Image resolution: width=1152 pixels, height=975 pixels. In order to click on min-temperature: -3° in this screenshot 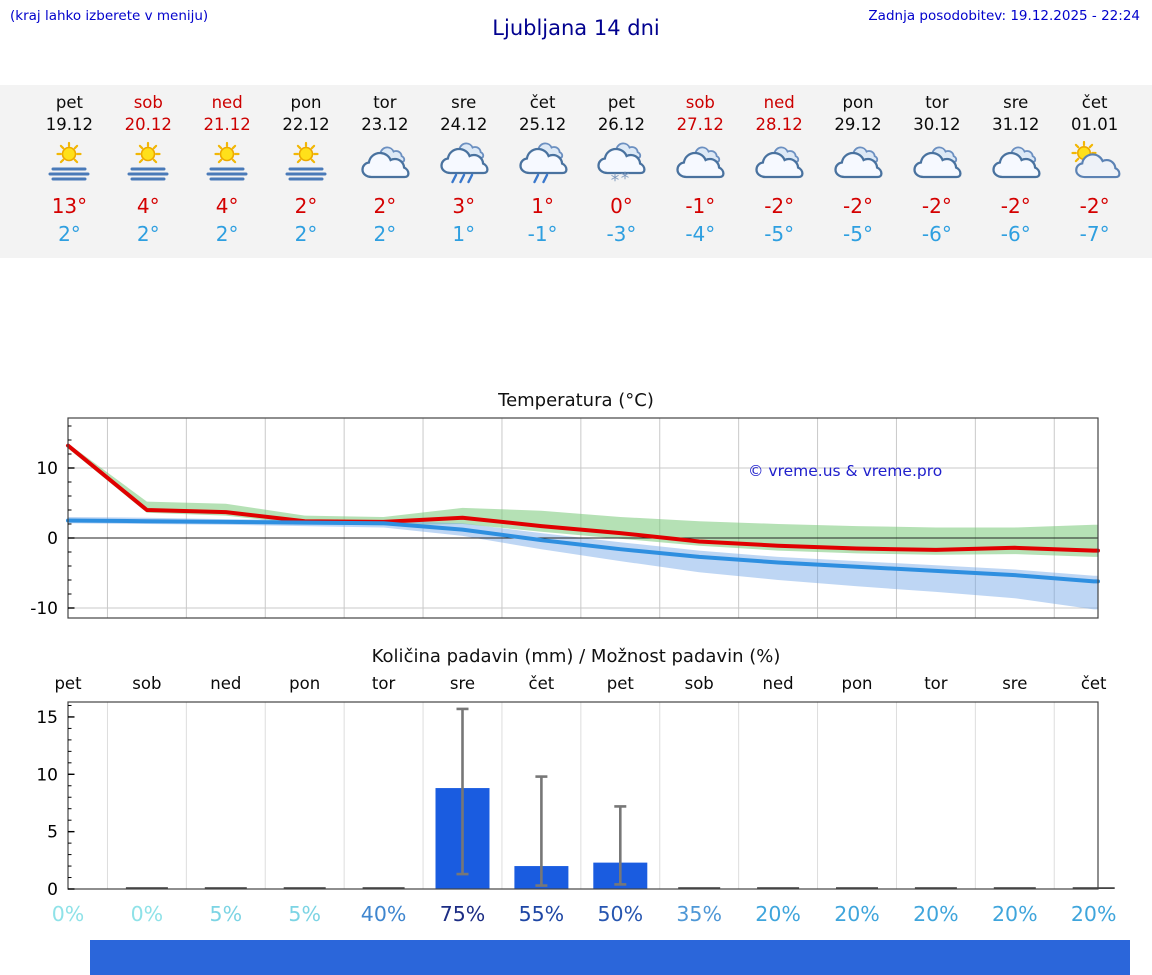, I will do `click(621, 234)`.